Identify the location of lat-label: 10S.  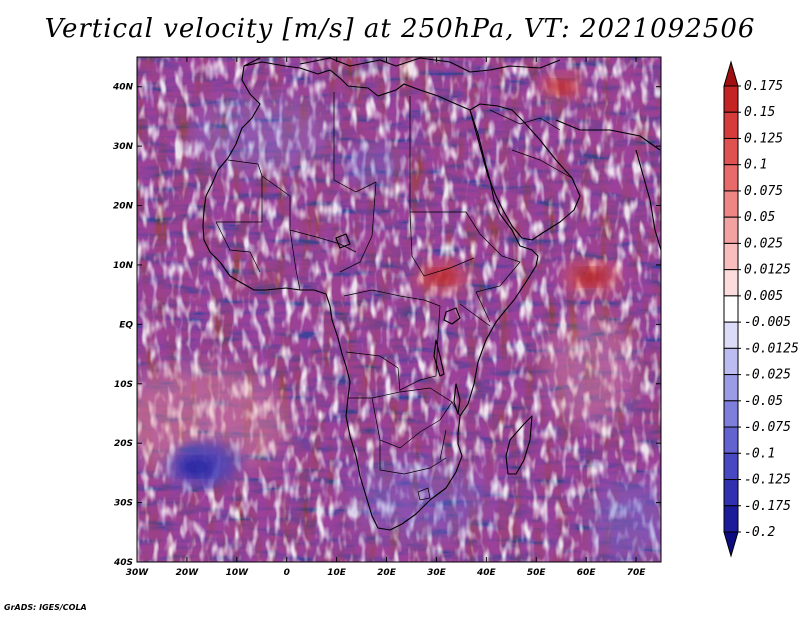
(123, 385).